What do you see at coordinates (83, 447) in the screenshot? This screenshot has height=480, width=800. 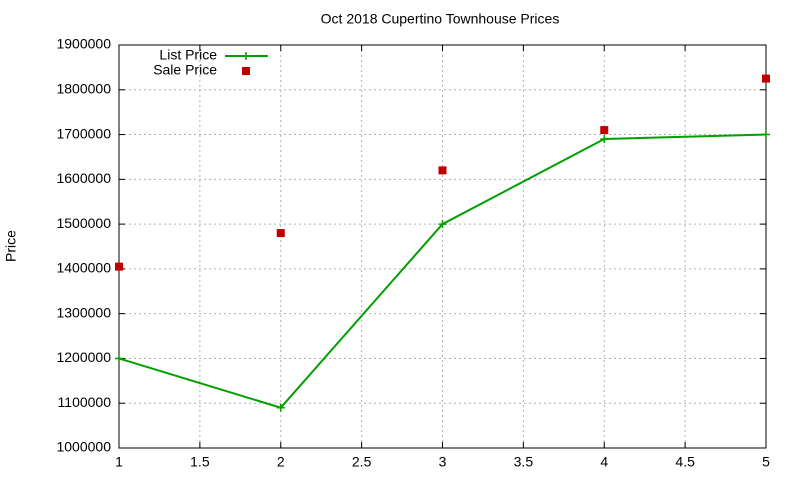 I see `y-tick-label: 1000000` at bounding box center [83, 447].